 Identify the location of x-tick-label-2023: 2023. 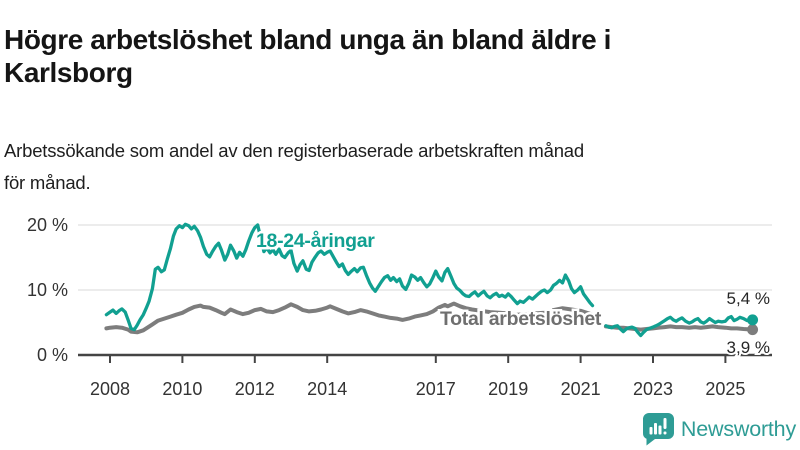
(653, 389).